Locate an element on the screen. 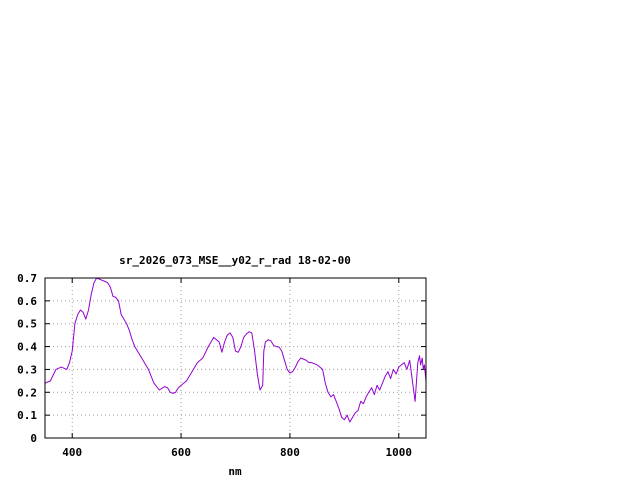  x-axis-label: nm is located at coordinates (235, 471).